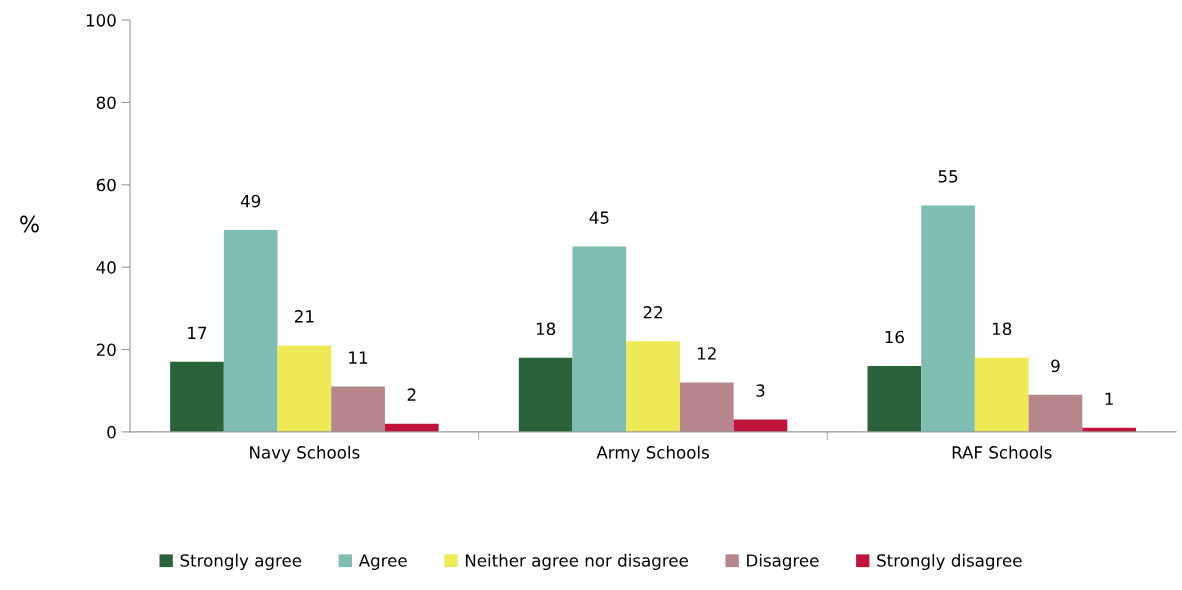 The image size is (1182, 590). Describe the element at coordinates (106, 185) in the screenshot. I see `y-tick-label: 60` at that location.